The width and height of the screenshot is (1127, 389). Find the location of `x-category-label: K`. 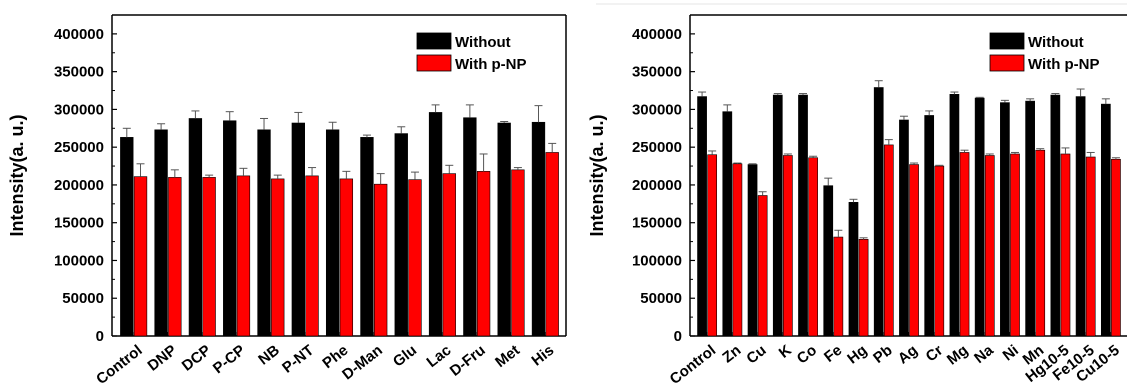

x-category-label: K is located at coordinates (785, 352).